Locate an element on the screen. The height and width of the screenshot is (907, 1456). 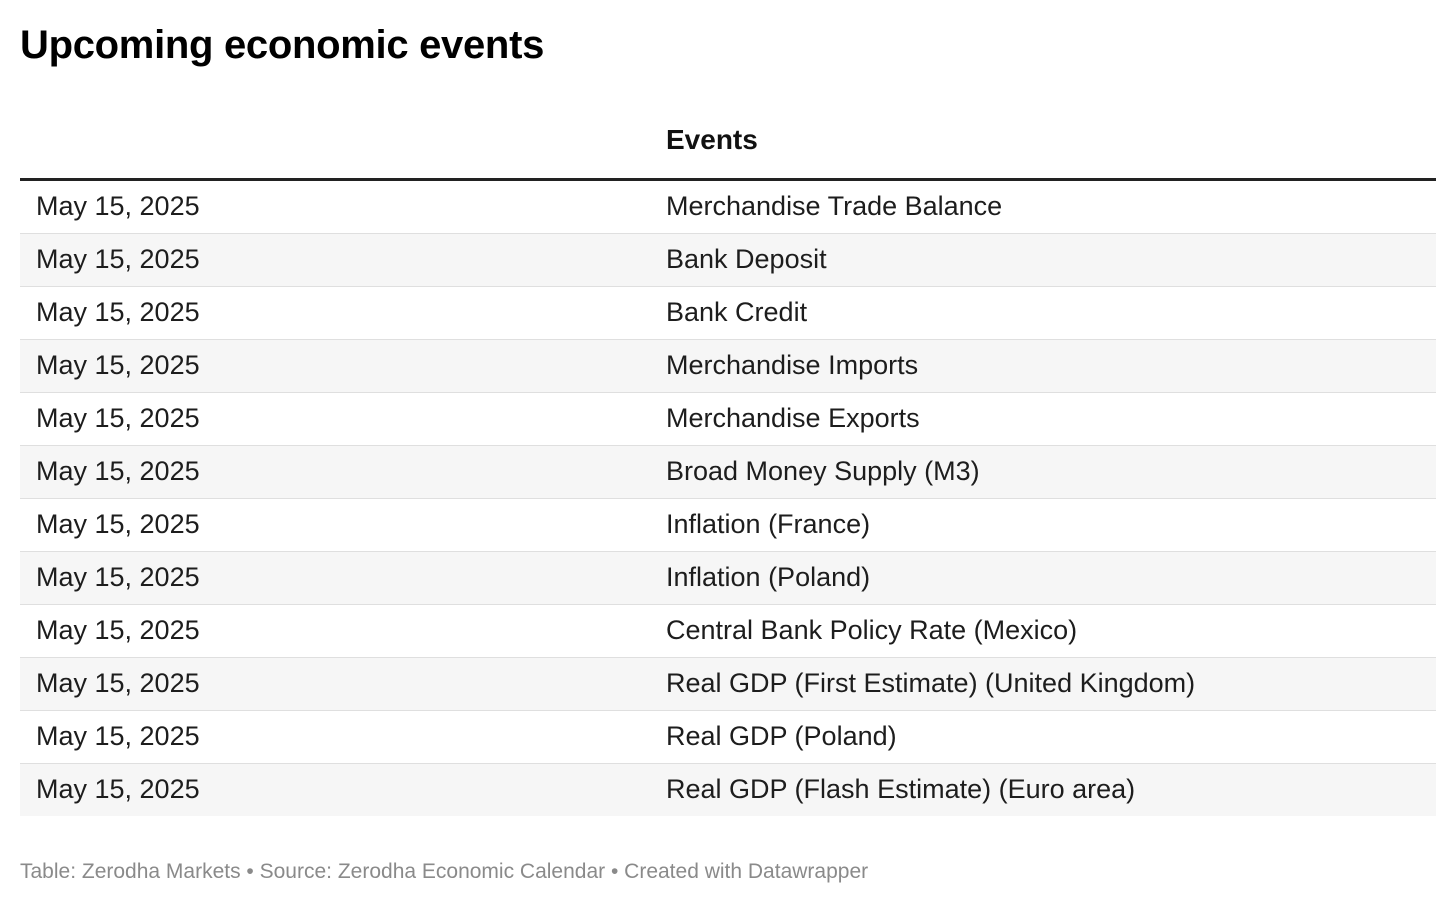
table-row: May 15, 2025 Merchandise Trade Balance is located at coordinates (728, 207).